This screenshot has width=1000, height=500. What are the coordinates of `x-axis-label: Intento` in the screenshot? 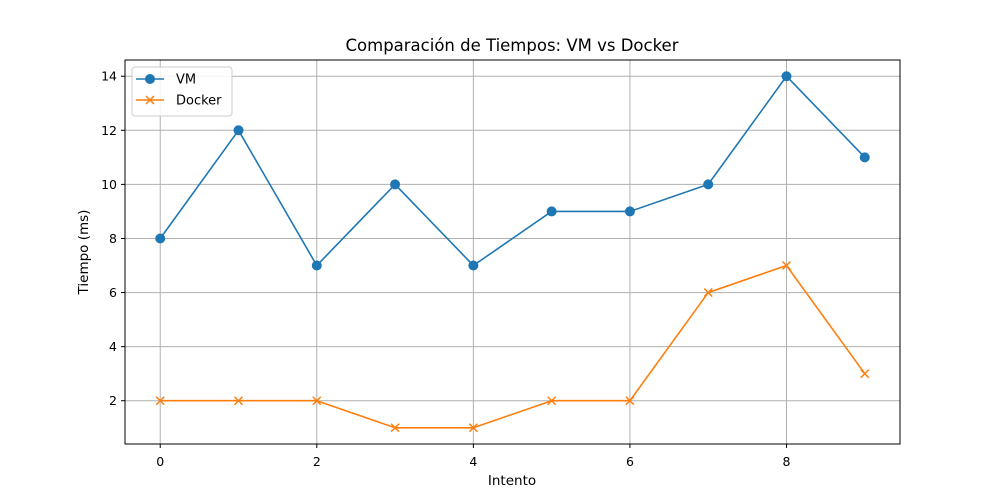 It's located at (512, 481).